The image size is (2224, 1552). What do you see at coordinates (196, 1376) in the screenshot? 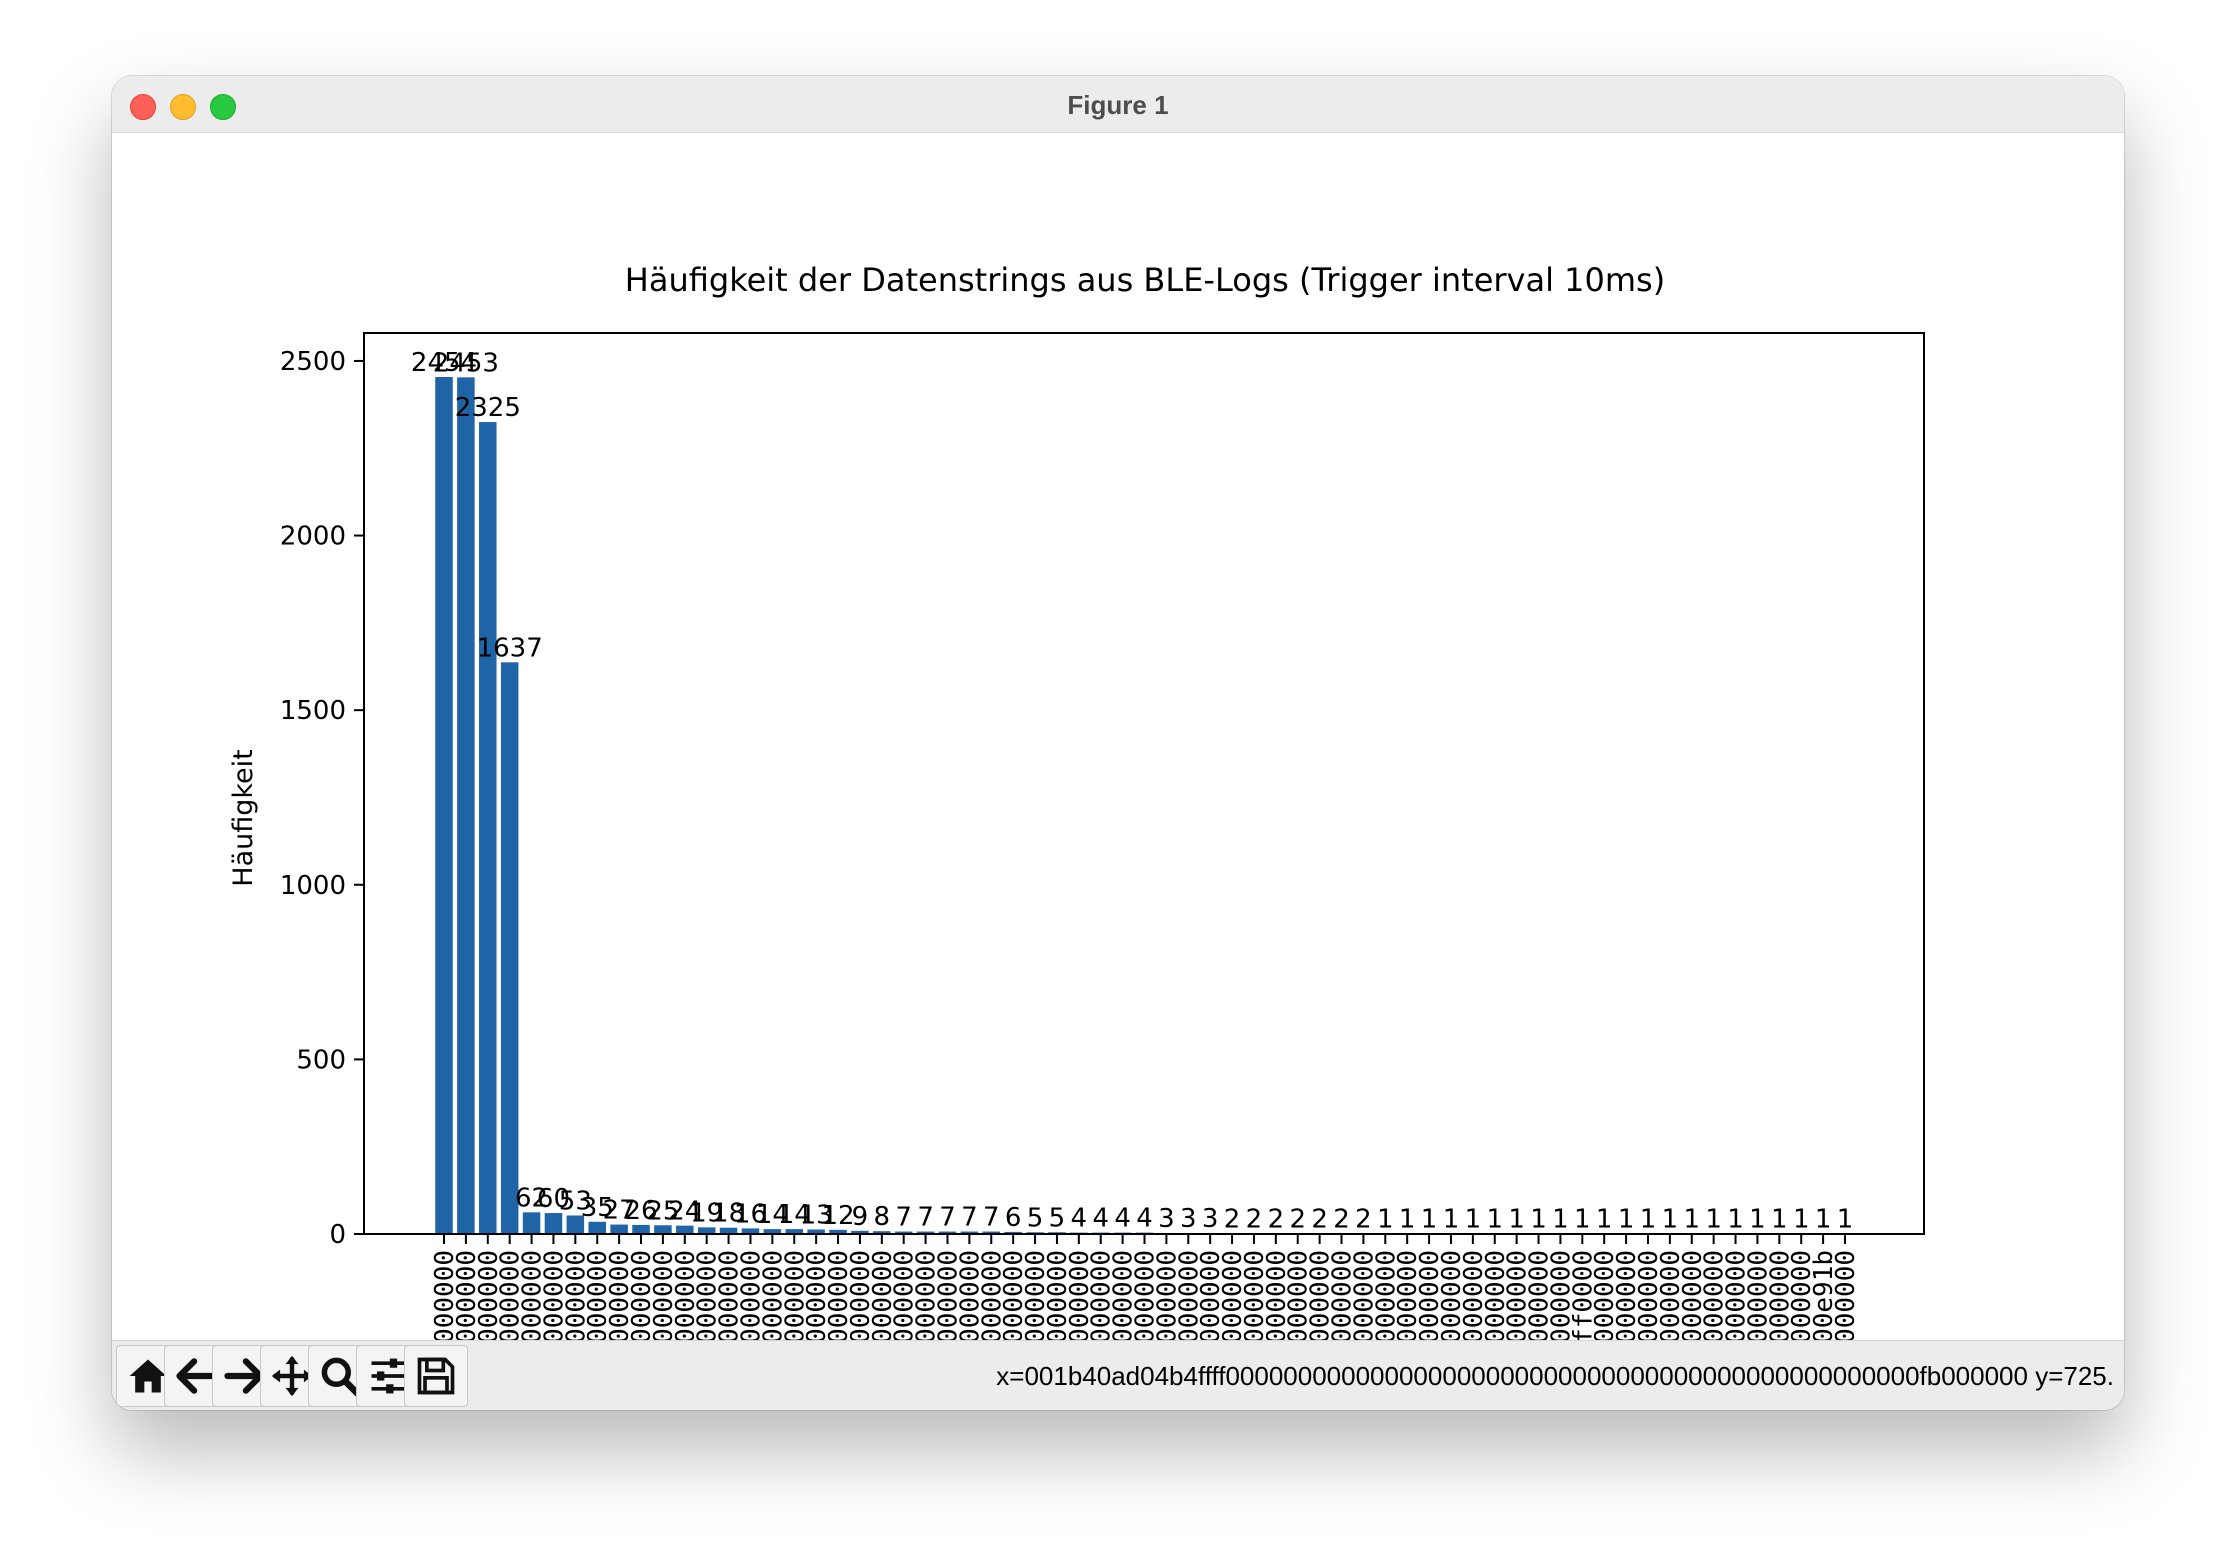
I see `back-icon` at bounding box center [196, 1376].